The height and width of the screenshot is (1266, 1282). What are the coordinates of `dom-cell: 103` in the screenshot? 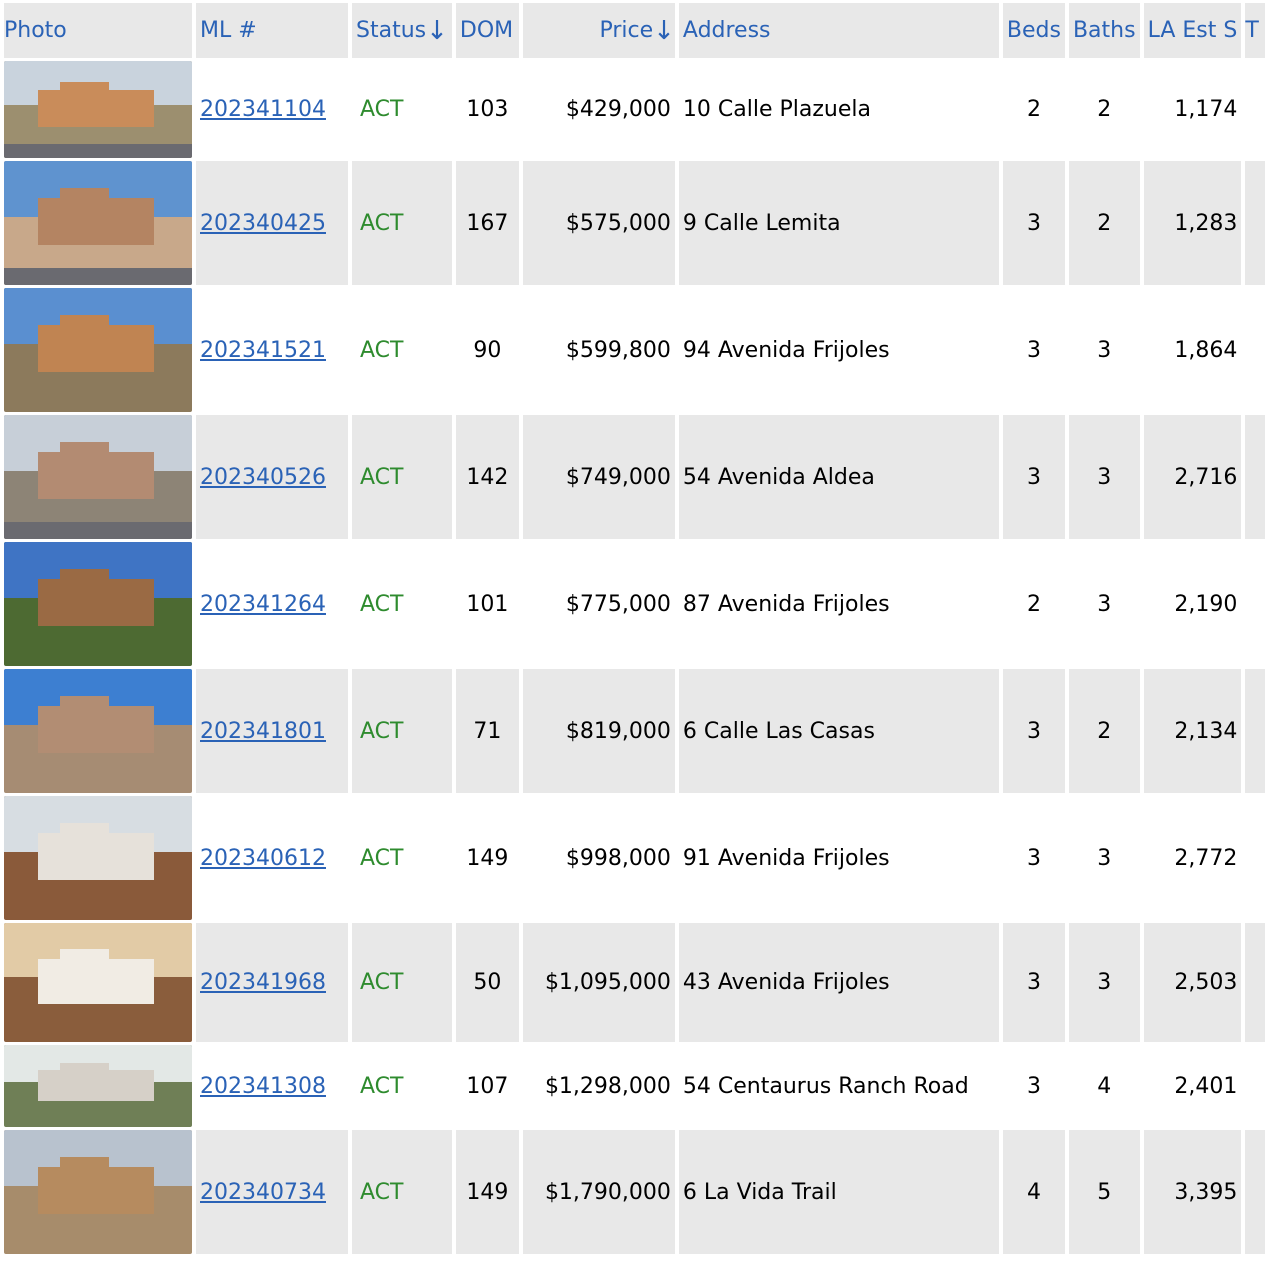 It's located at (487, 109).